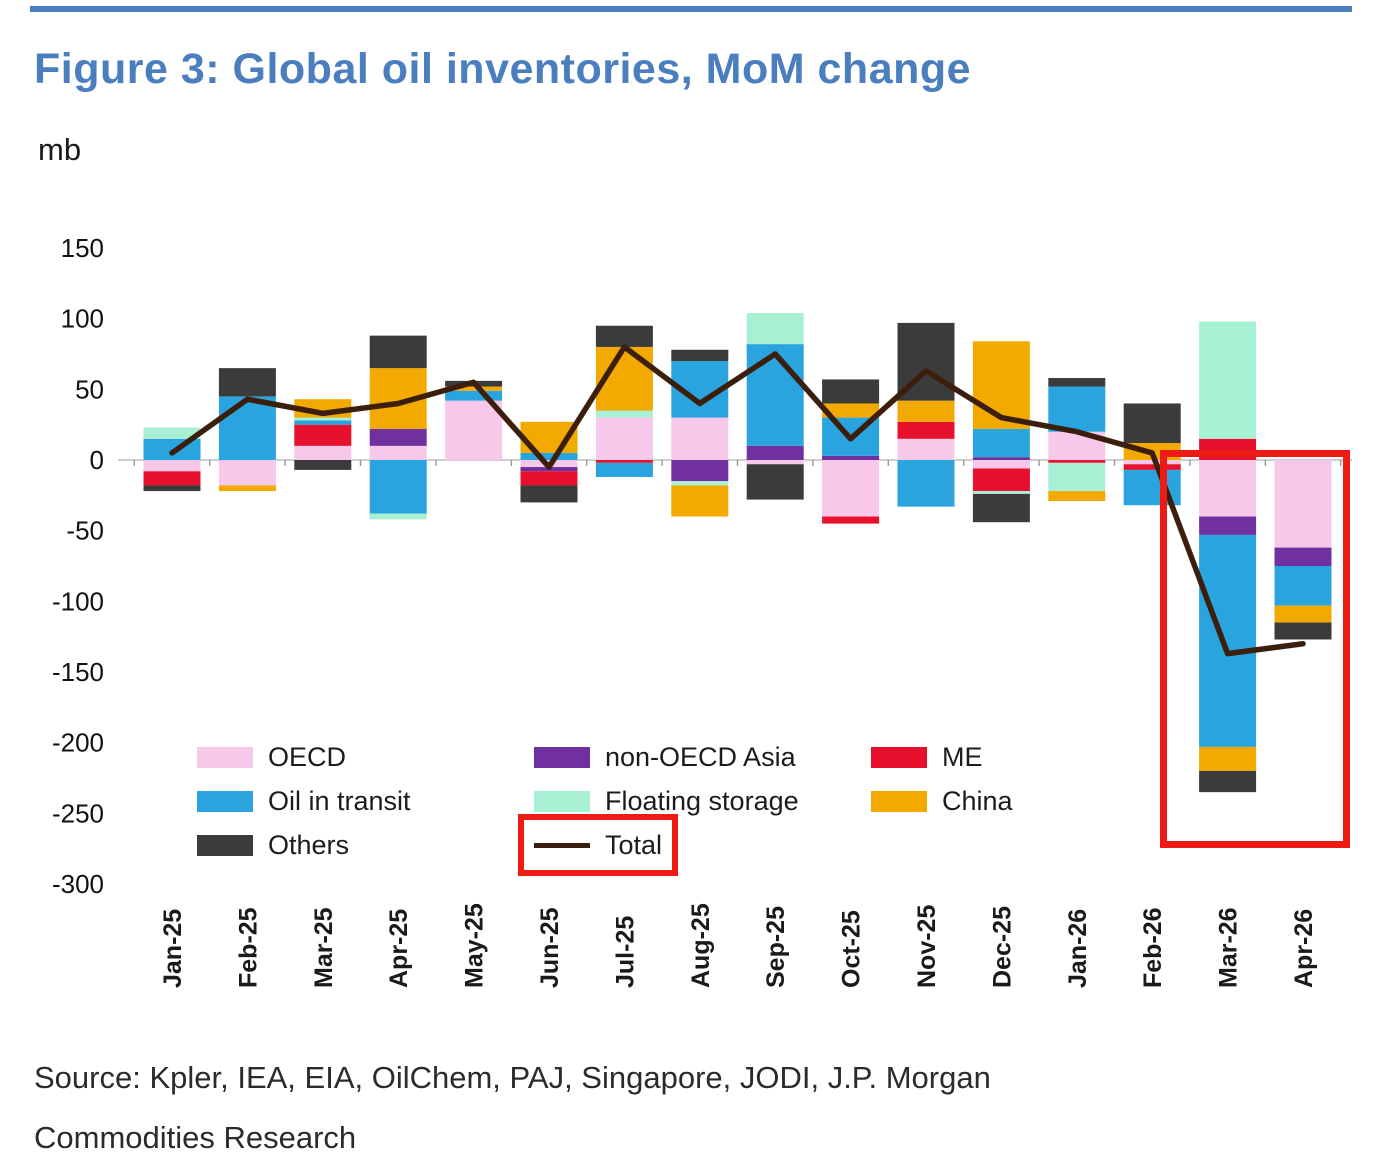  What do you see at coordinates (665, 757) in the screenshot?
I see `legend-item-non-oecd-asia: non-OECD Asia` at bounding box center [665, 757].